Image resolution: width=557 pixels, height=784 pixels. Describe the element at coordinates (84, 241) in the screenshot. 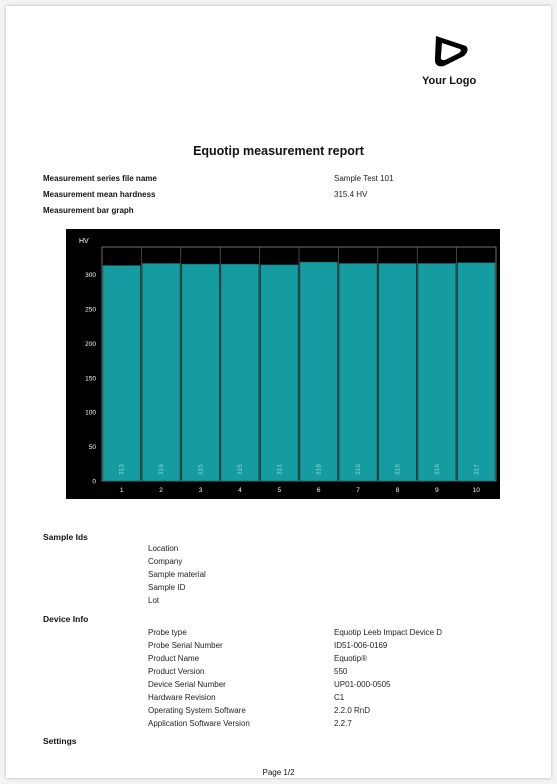

I see `y-axis-label: HV` at that location.